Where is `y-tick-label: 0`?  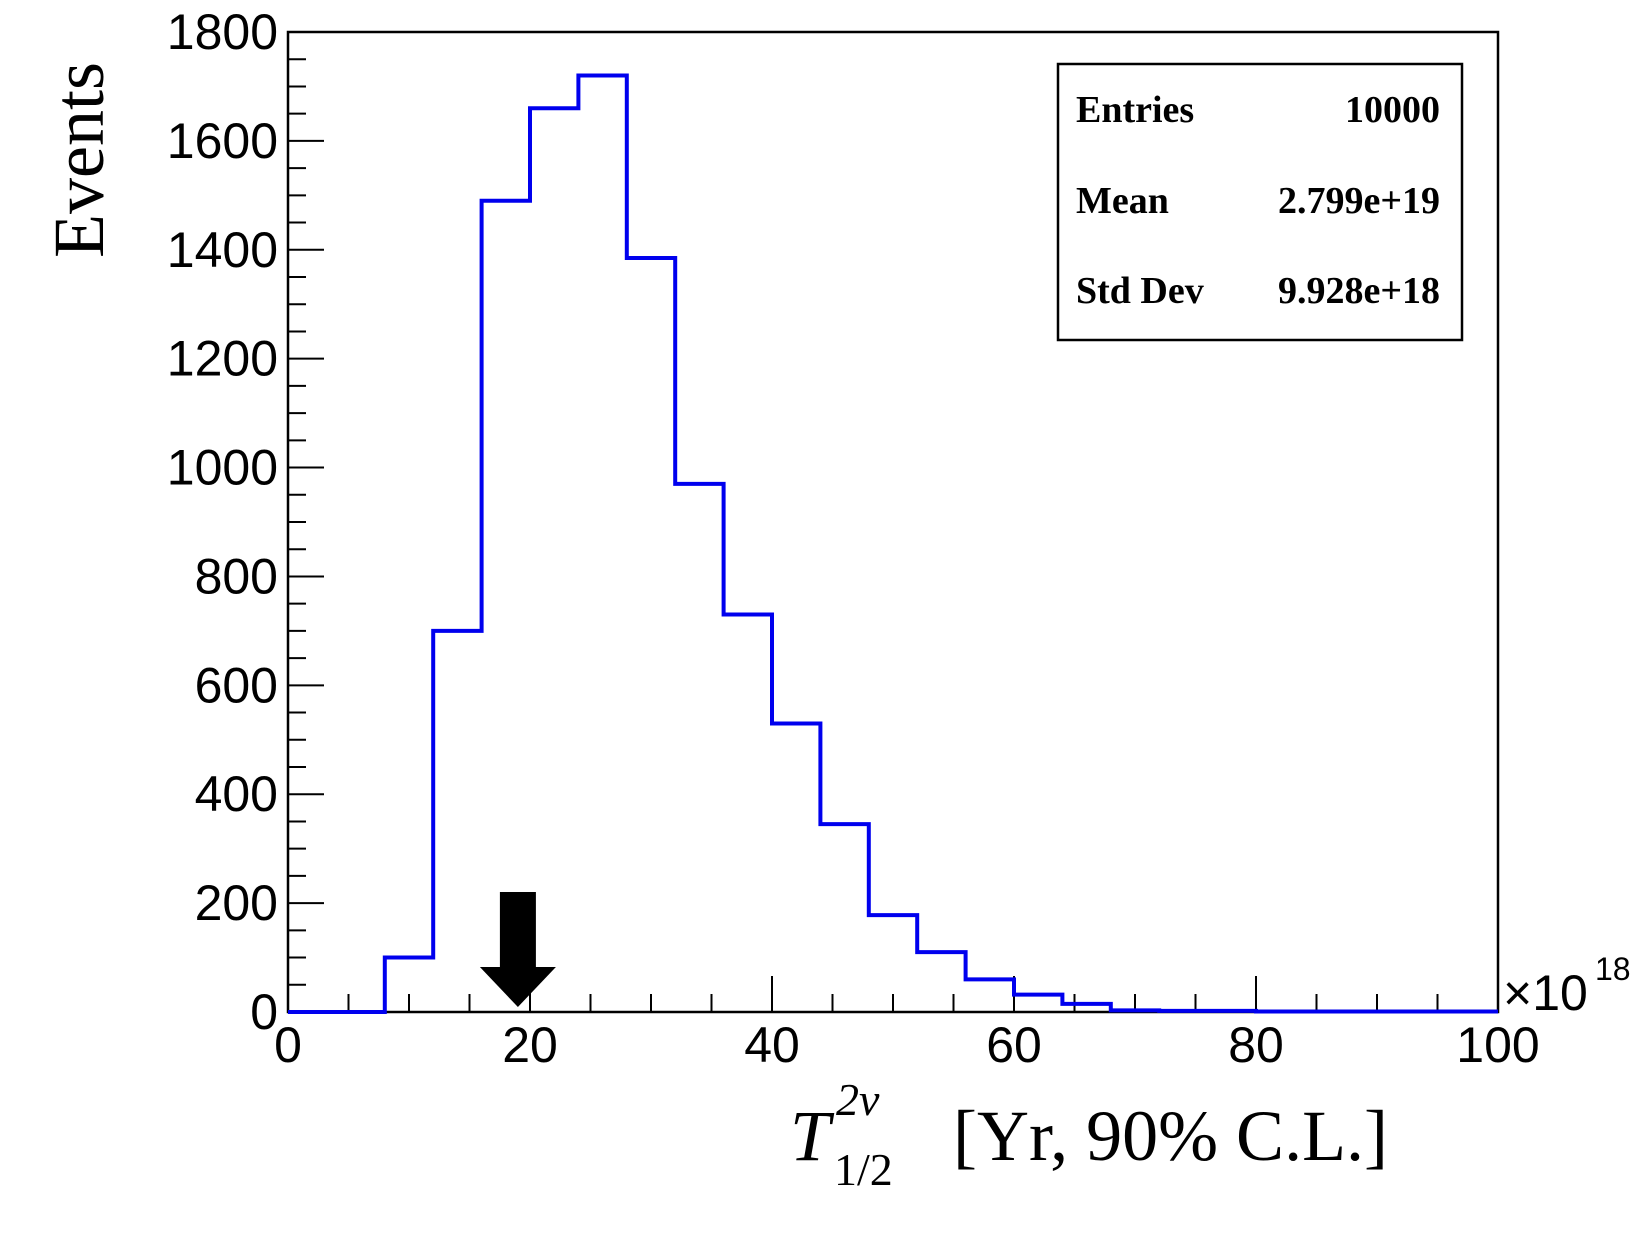 y-tick-label: 0 is located at coordinates (264, 1012).